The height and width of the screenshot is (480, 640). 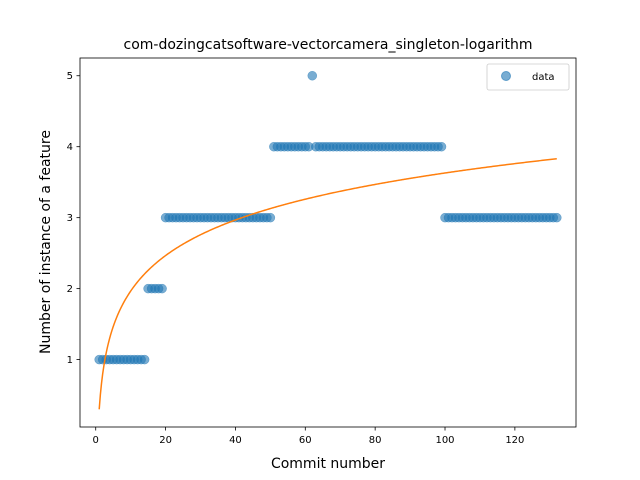 What do you see at coordinates (70, 147) in the screenshot?
I see `y-tick-label: 4` at bounding box center [70, 147].